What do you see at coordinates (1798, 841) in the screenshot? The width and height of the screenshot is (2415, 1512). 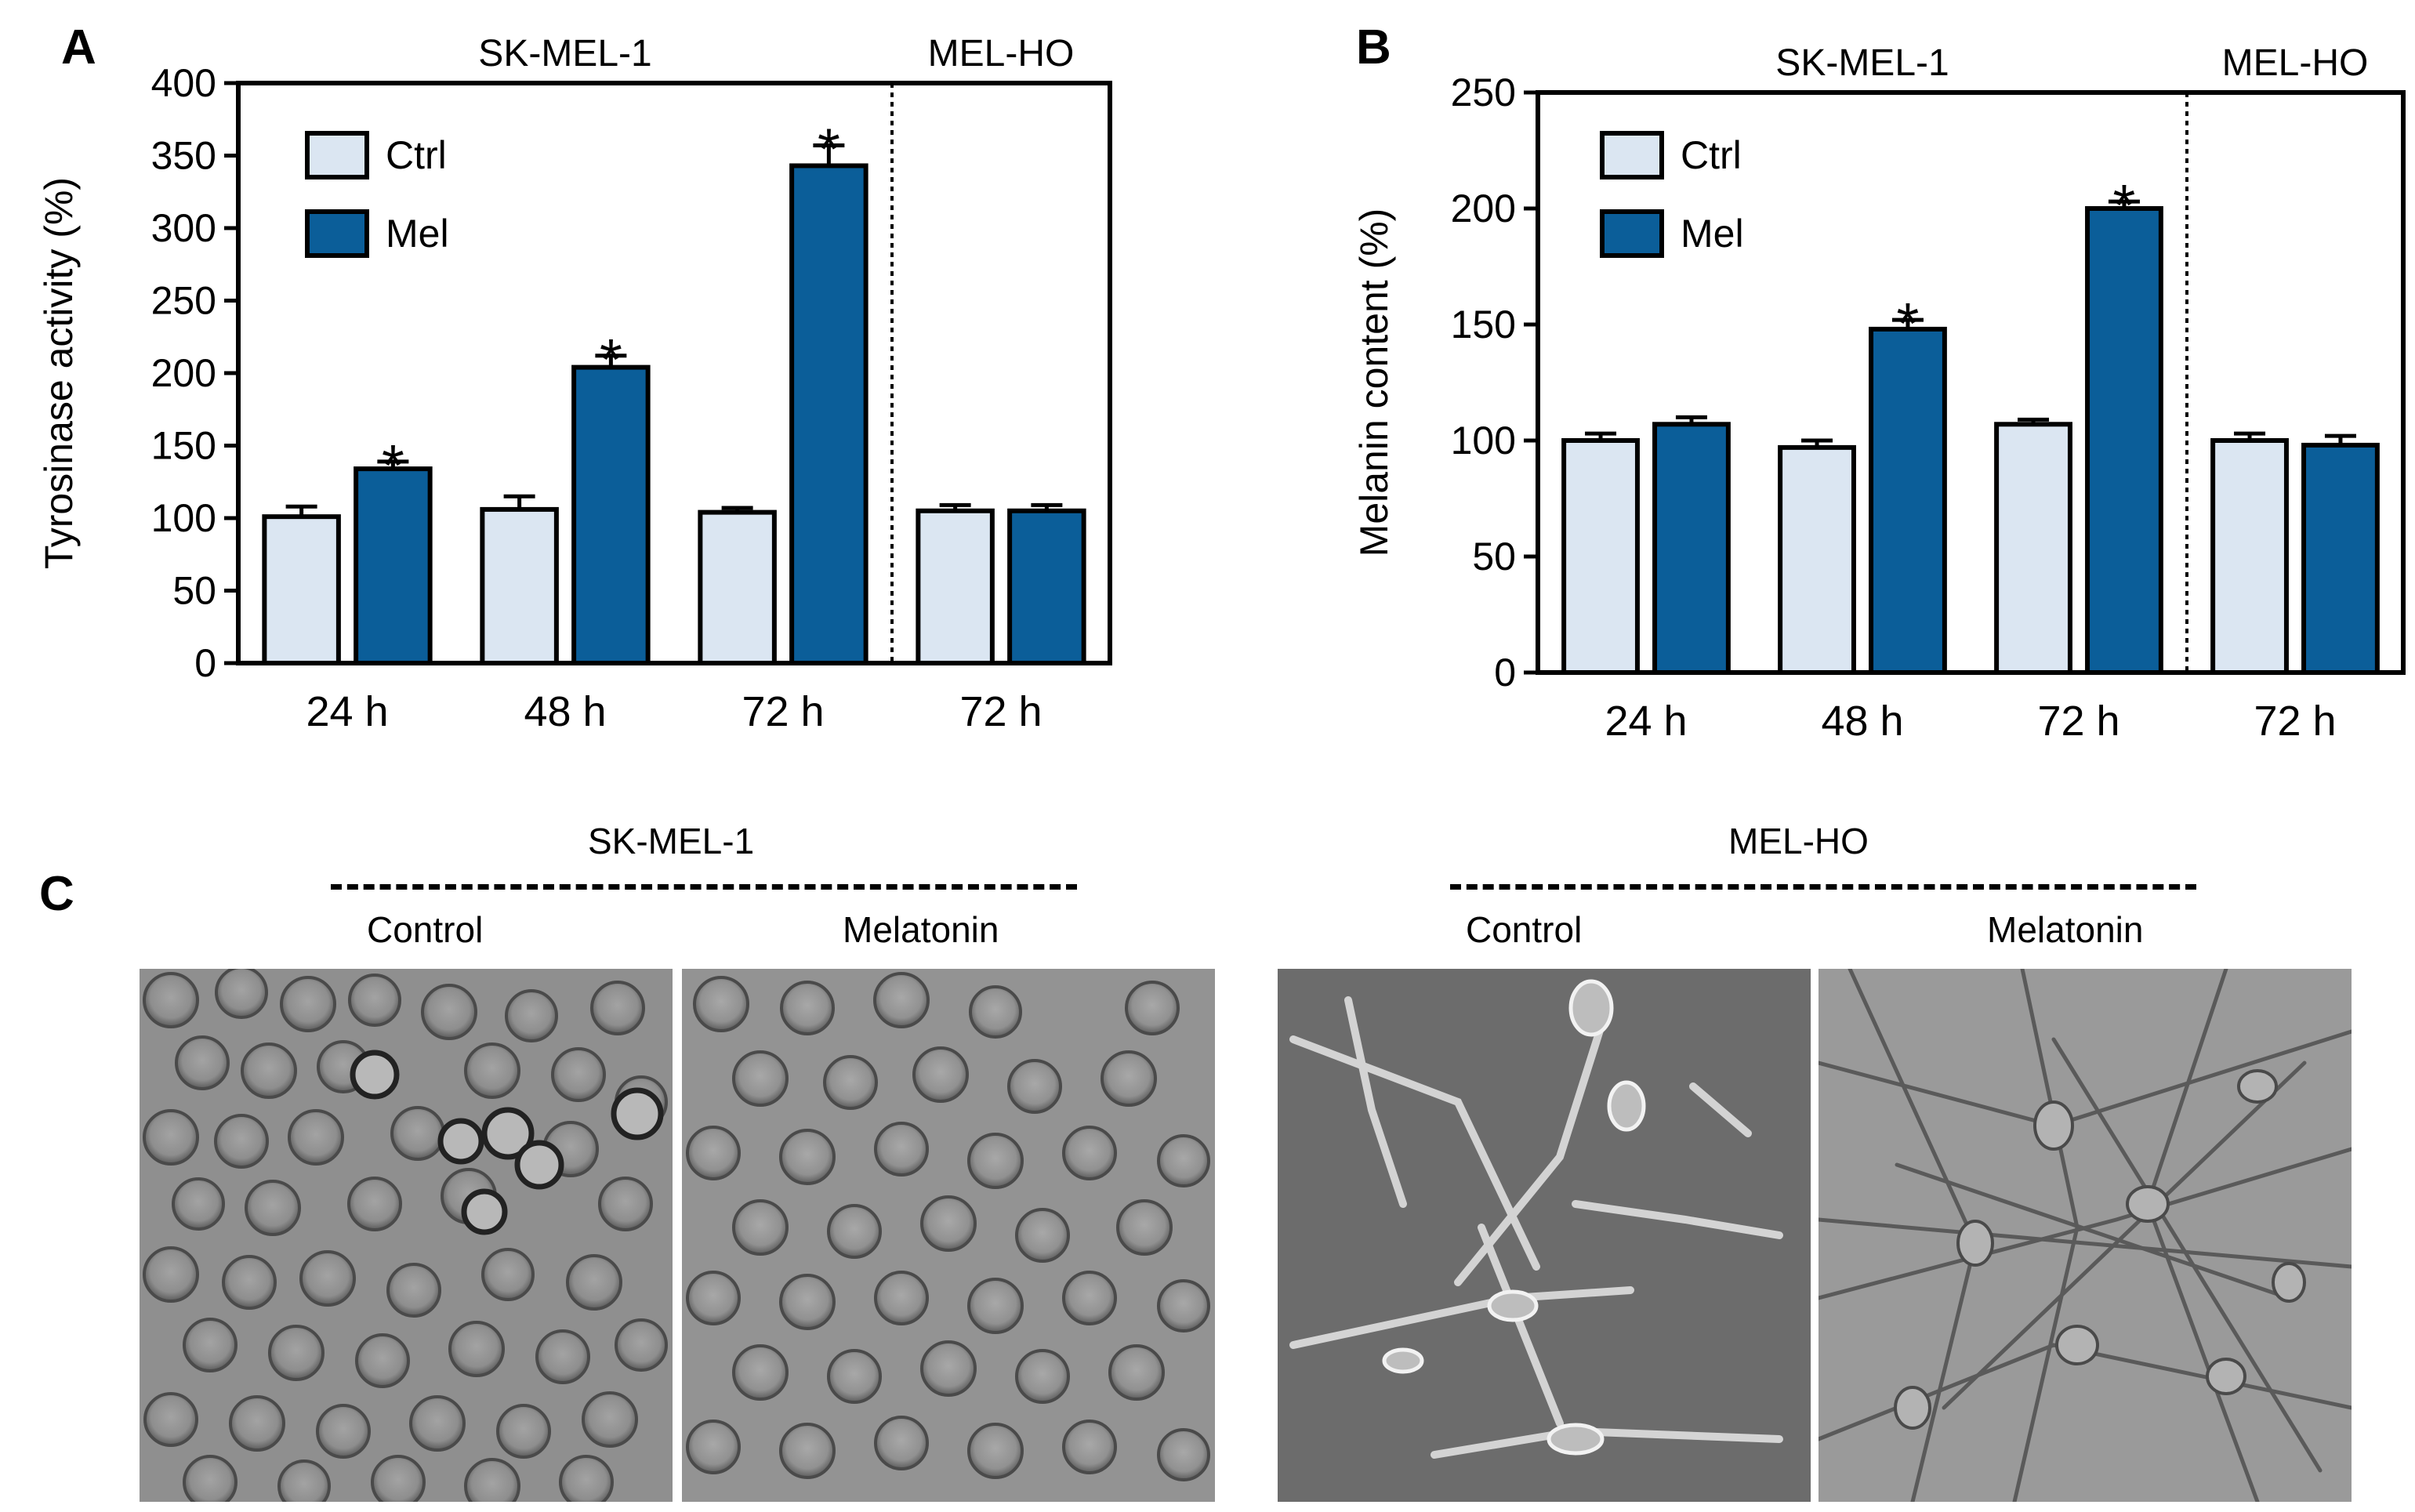 I see `panel-c-group-label-mel-ho: MEL-HO` at bounding box center [1798, 841].